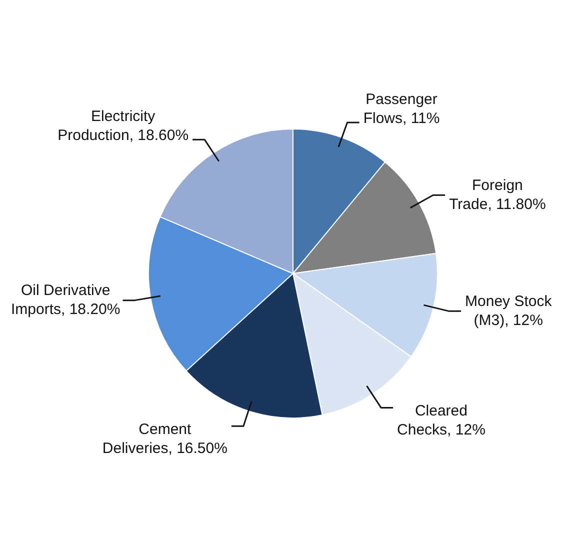 This screenshot has height=559, width=586. Describe the element at coordinates (123, 126) in the screenshot. I see `slice-label: Electricity Production, 18.60%` at that location.